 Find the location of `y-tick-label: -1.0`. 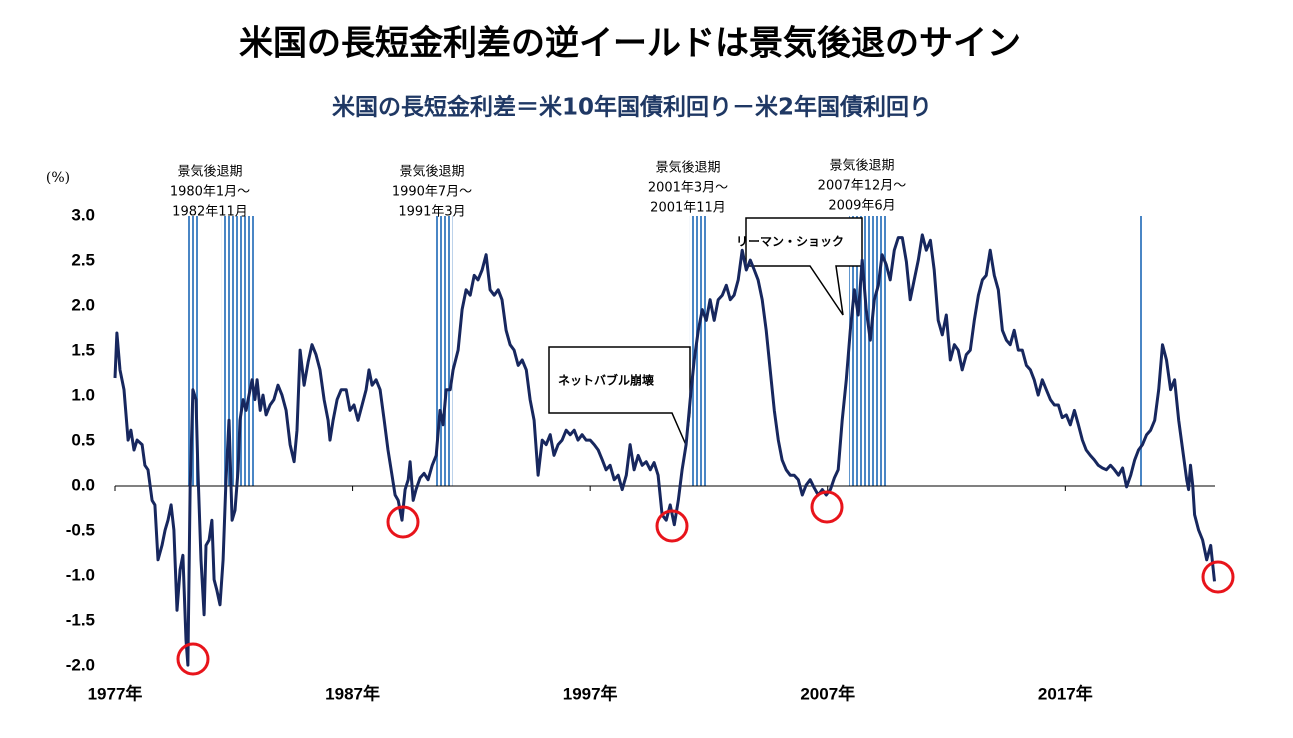

y-tick-label: -1.0 is located at coordinates (80, 574).